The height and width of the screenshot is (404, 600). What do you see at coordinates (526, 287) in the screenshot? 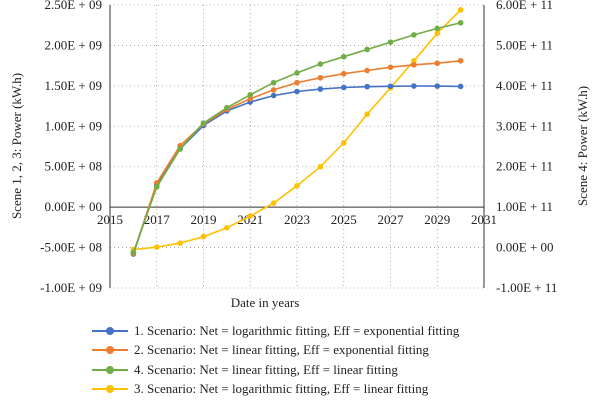
I see `y-tick-label-right: -1.00E + 11` at bounding box center [526, 287].